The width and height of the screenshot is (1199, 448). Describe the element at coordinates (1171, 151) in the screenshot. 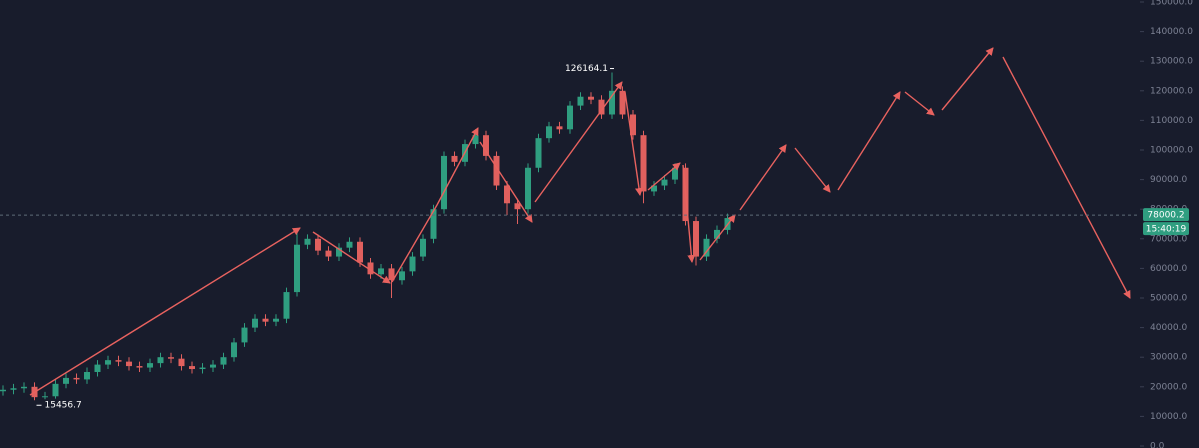

I see `y-tick-label: 100000.0` at that location.